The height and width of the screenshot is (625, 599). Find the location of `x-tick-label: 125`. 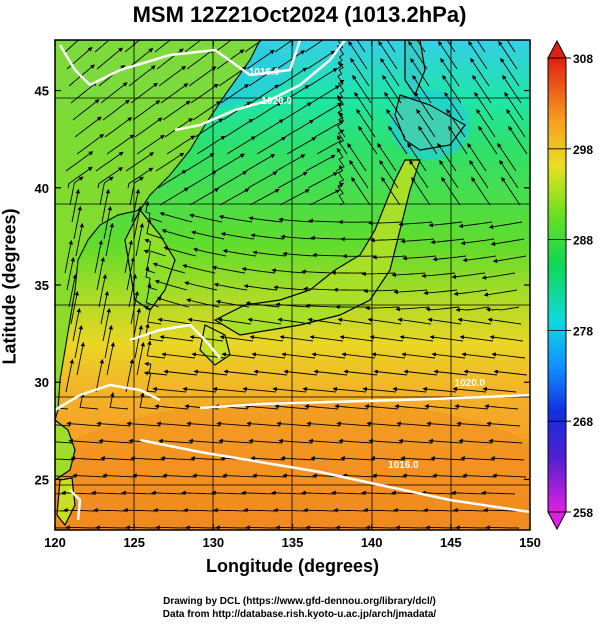

x-tick-label: 125 is located at coordinates (134, 542).